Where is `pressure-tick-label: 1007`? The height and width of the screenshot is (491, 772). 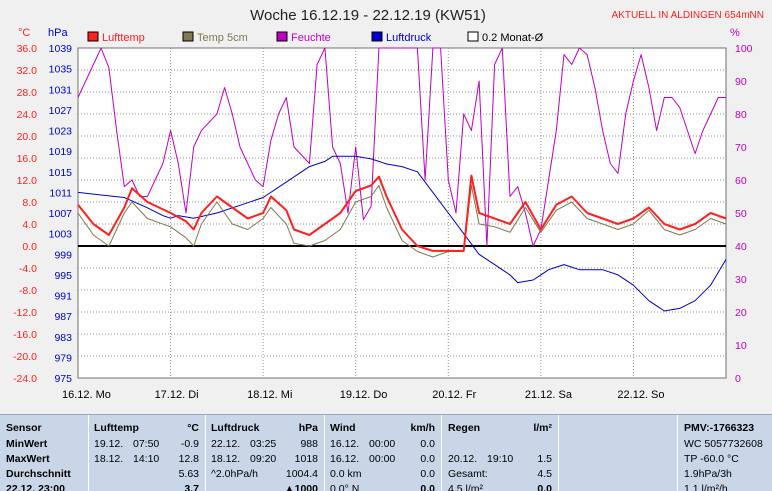 pressure-tick-label: 1007 is located at coordinates (61, 214).